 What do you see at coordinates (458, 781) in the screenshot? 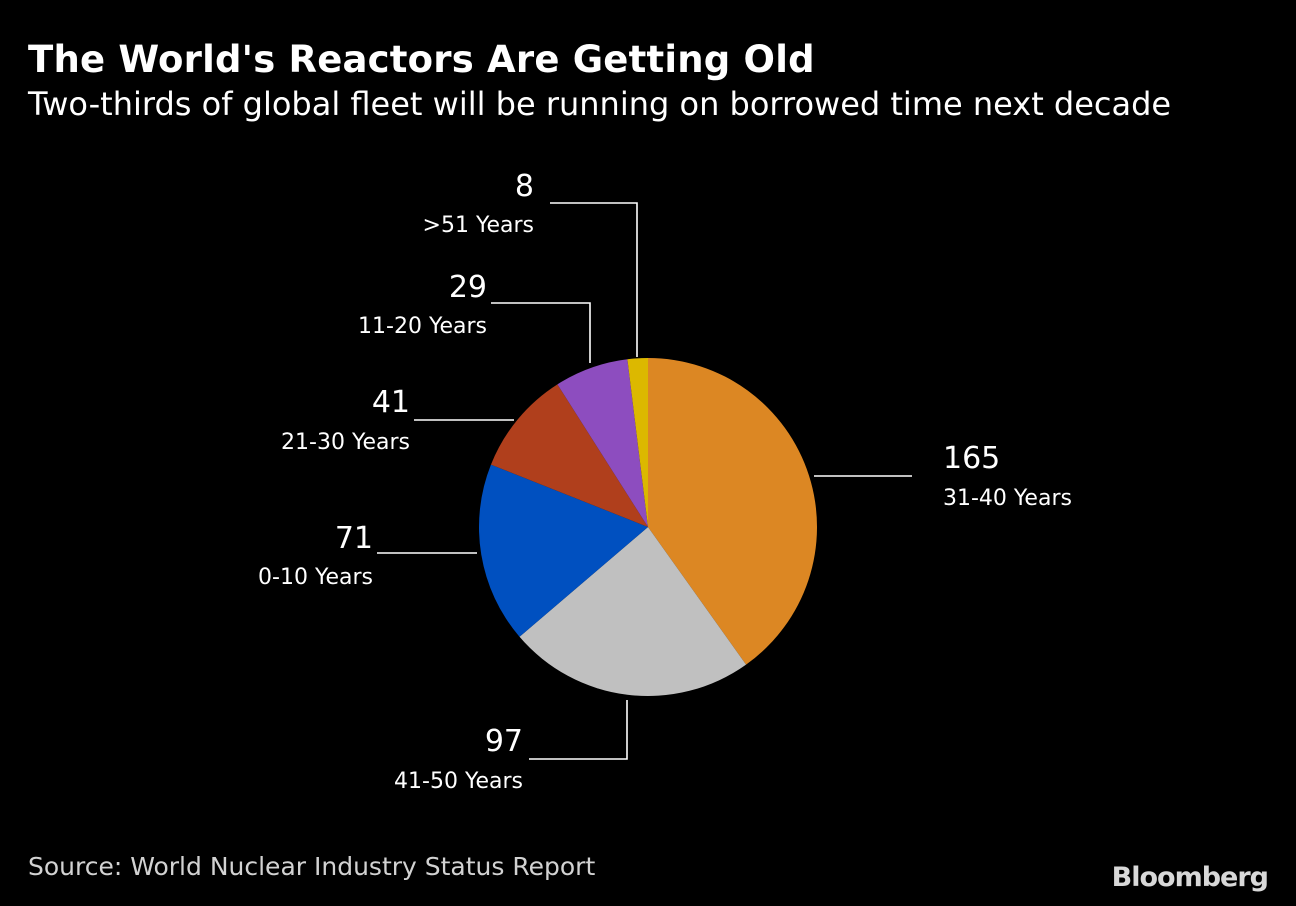
I see `category-label-41-50-years: 41-50 Years` at bounding box center [458, 781].